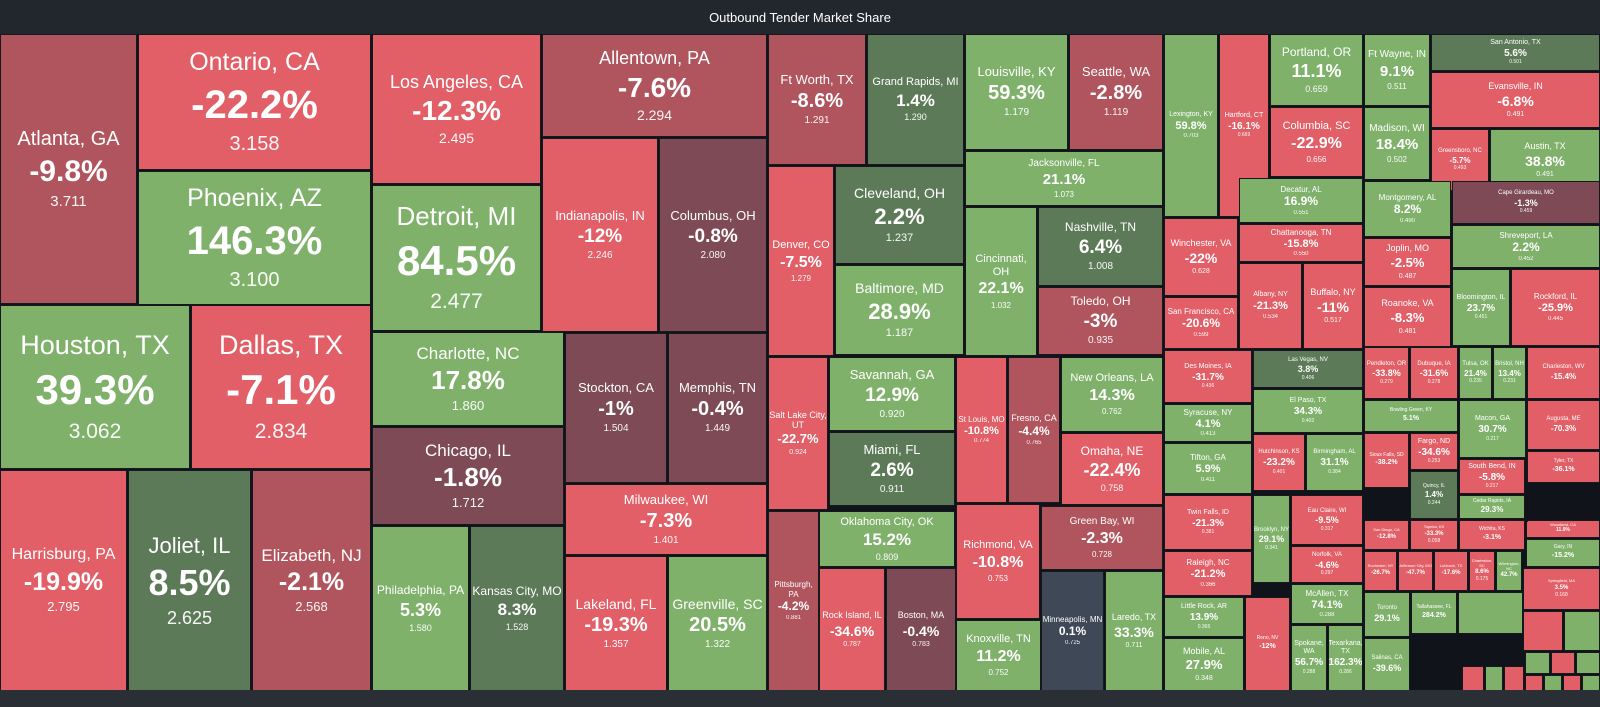 The image size is (1600, 707). What do you see at coordinates (1380, 571) in the screenshot?
I see `tile-rochester-ny: Rochester, NY -26.7%` at bounding box center [1380, 571].